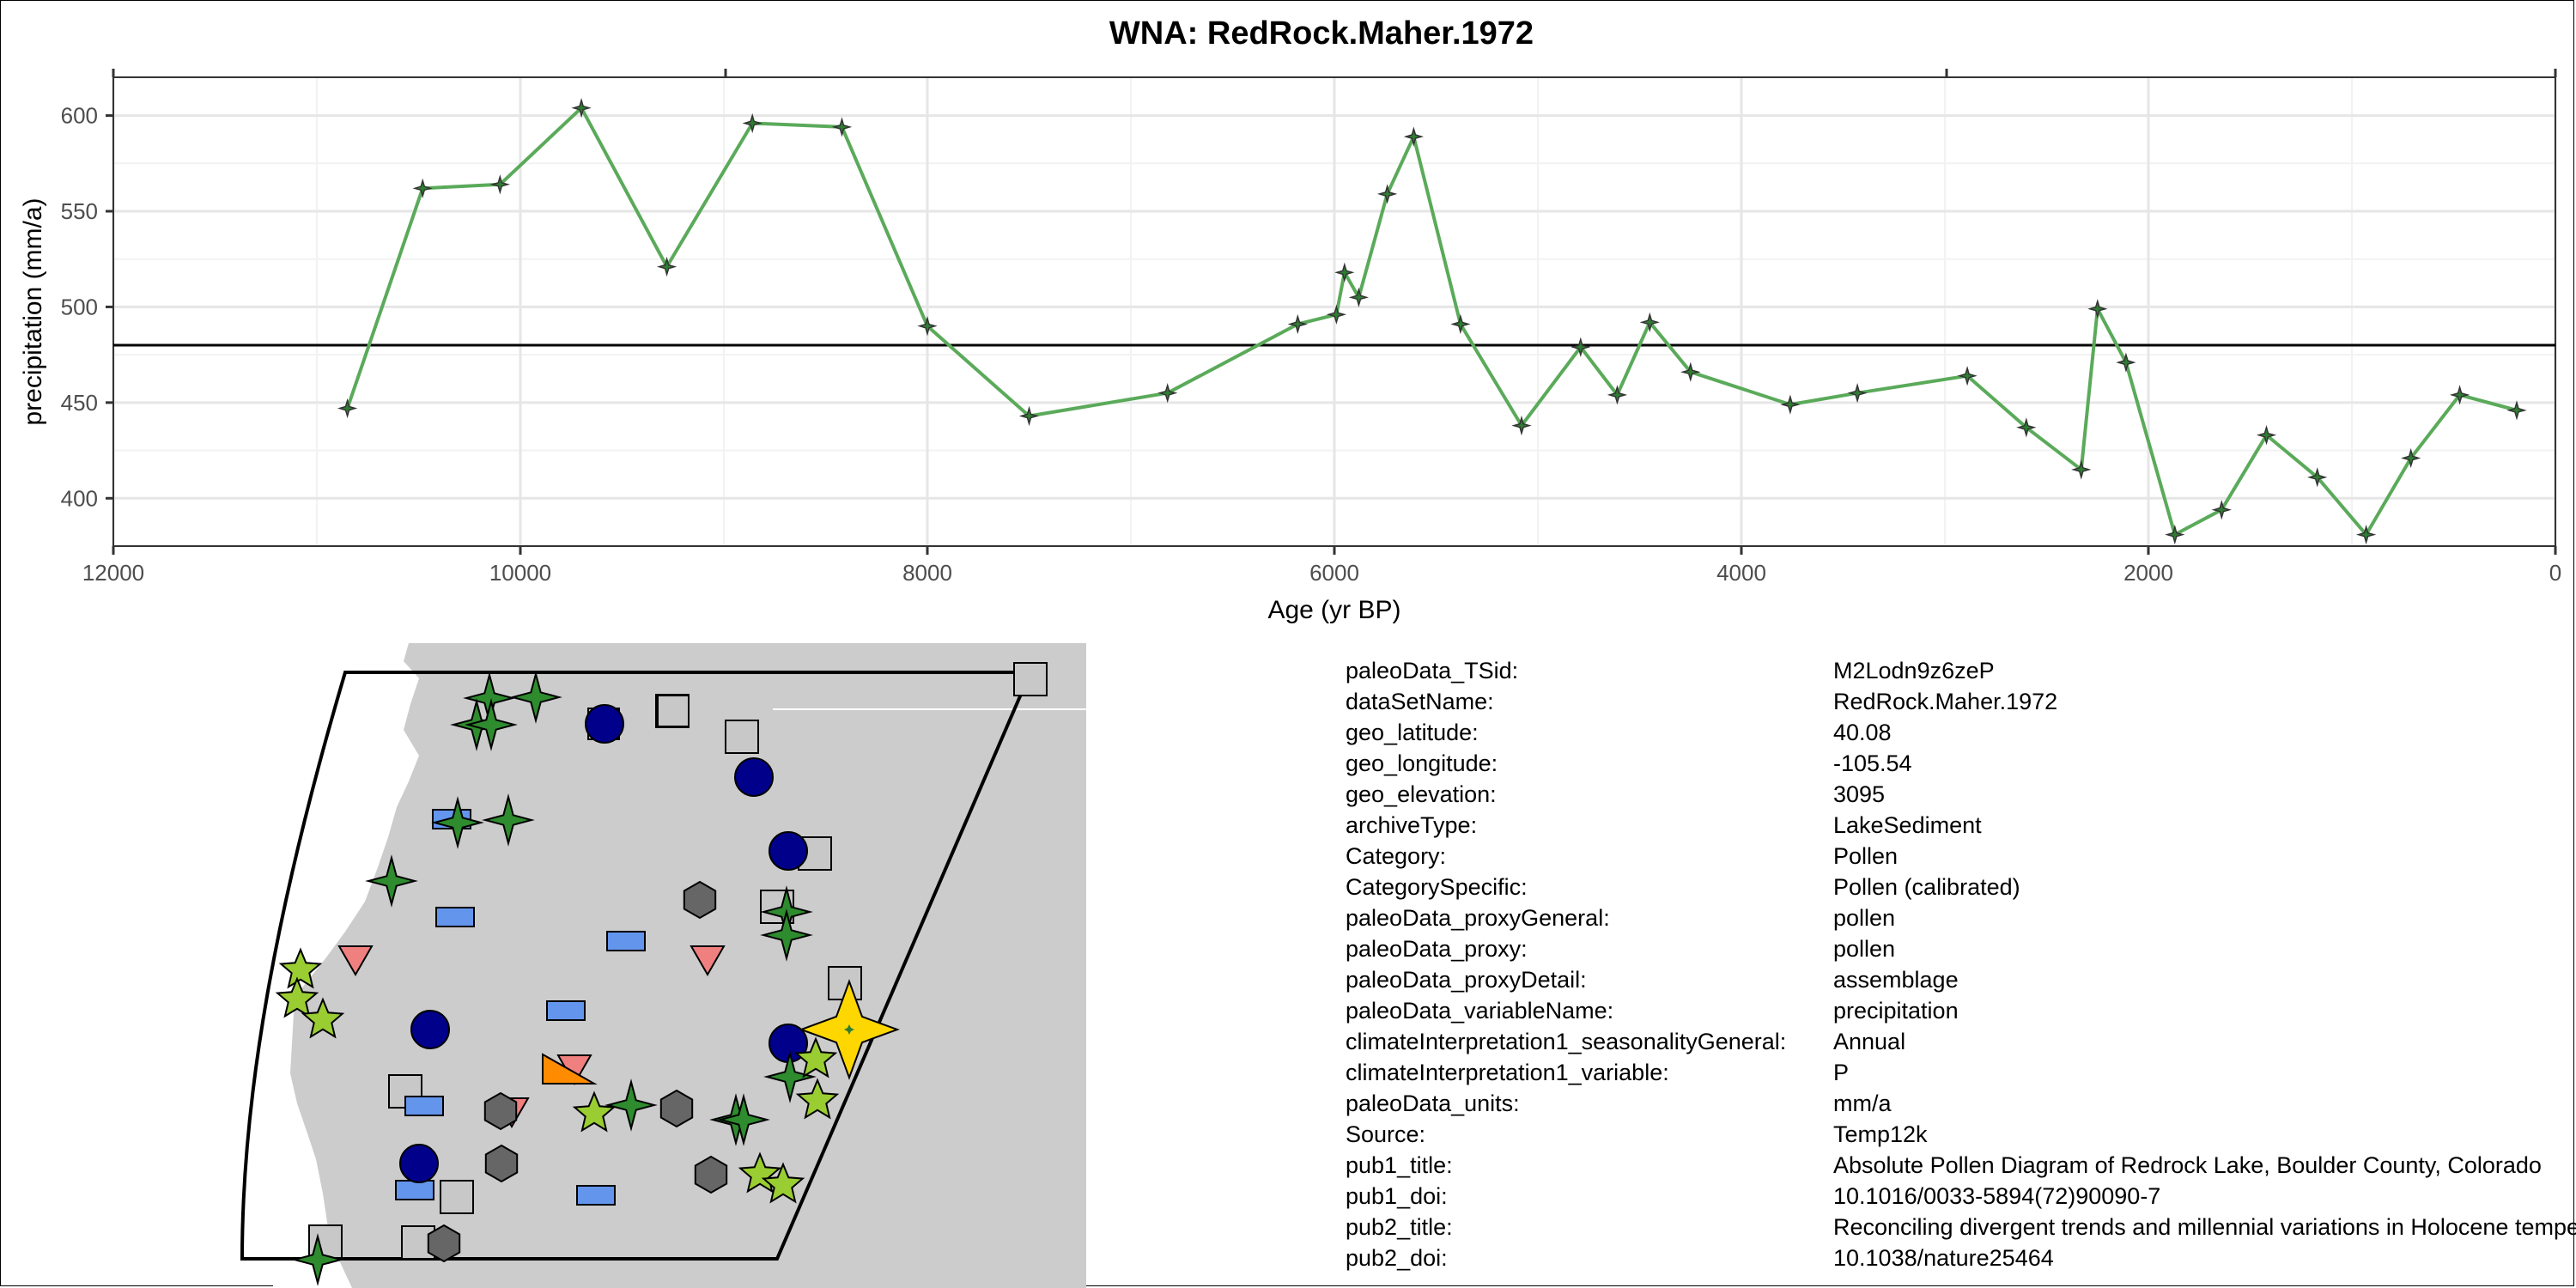 This screenshot has height=1288, width=2576. I want to click on x-axis: 12000 10000 8000 6000 4000 2000 0, so click(1321, 566).